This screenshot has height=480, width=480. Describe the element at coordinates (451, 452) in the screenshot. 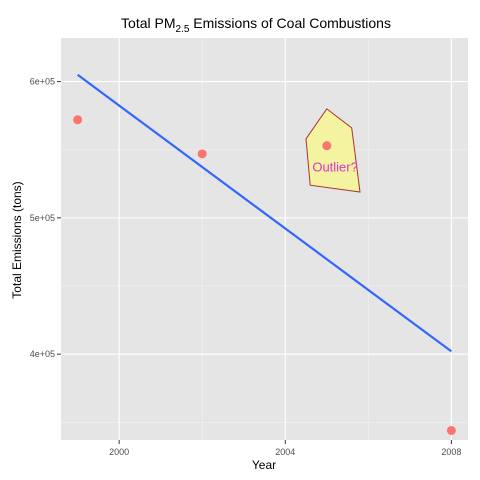

I see `x-tick-label: 2008` at that location.